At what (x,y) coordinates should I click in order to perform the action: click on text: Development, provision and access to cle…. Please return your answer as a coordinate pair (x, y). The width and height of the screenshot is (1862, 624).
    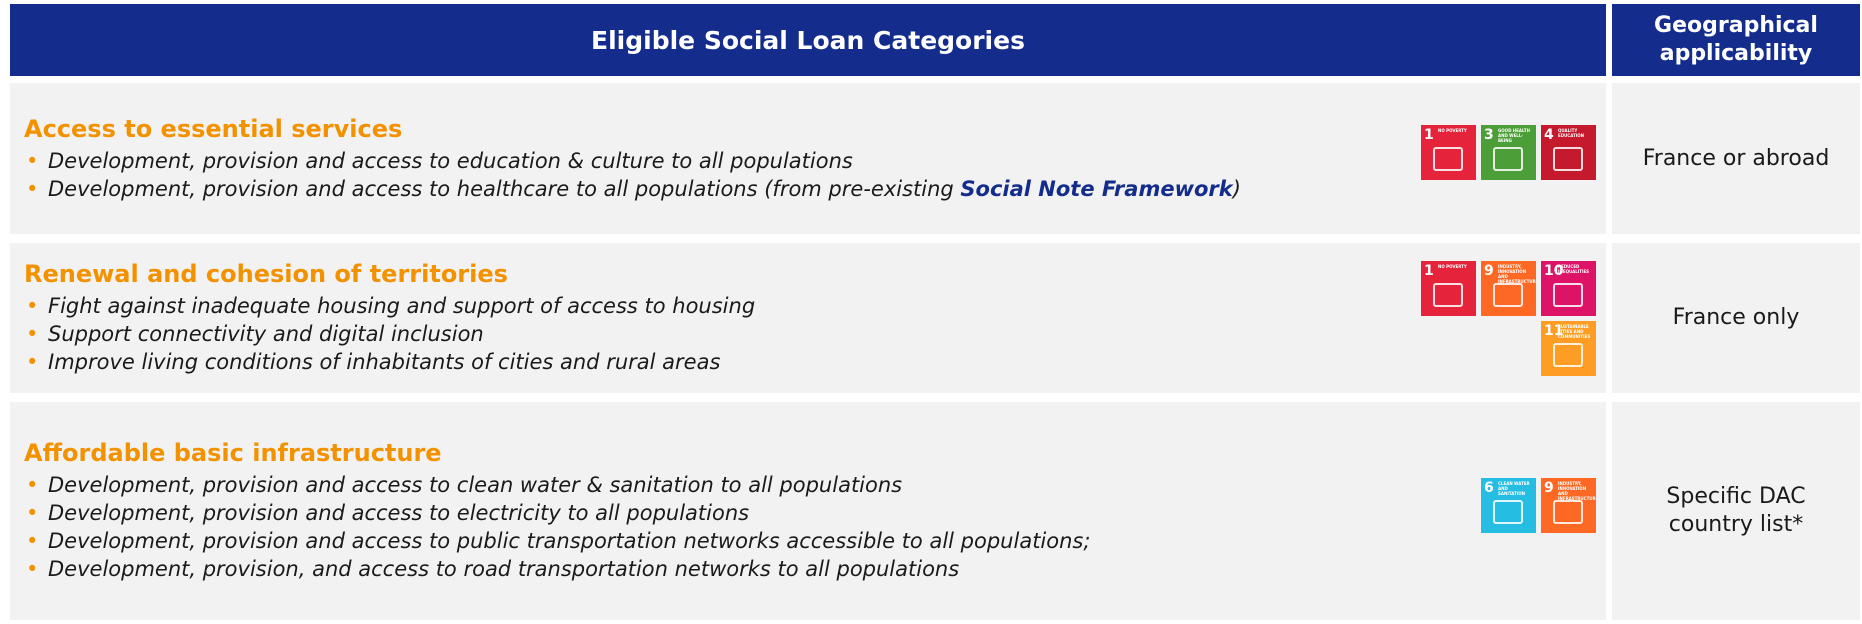
    Looking at the image, I should click on (475, 485).